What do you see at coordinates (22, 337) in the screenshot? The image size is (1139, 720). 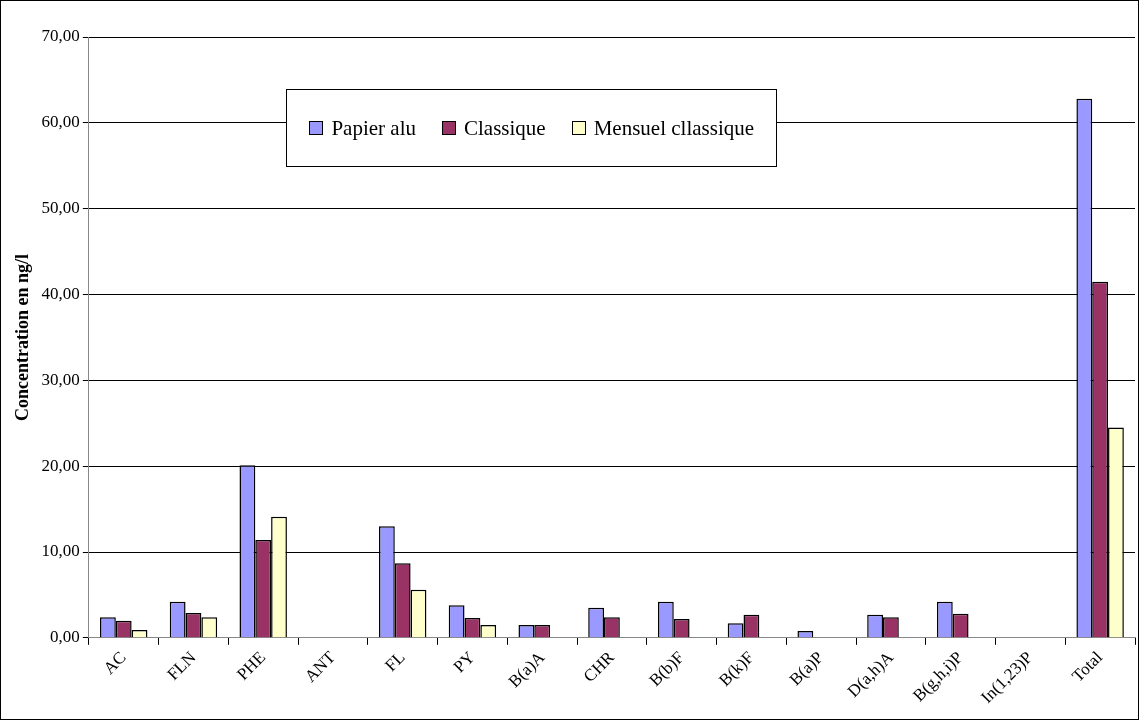 I see `y-axis-title: Concentration en ng/l` at bounding box center [22, 337].